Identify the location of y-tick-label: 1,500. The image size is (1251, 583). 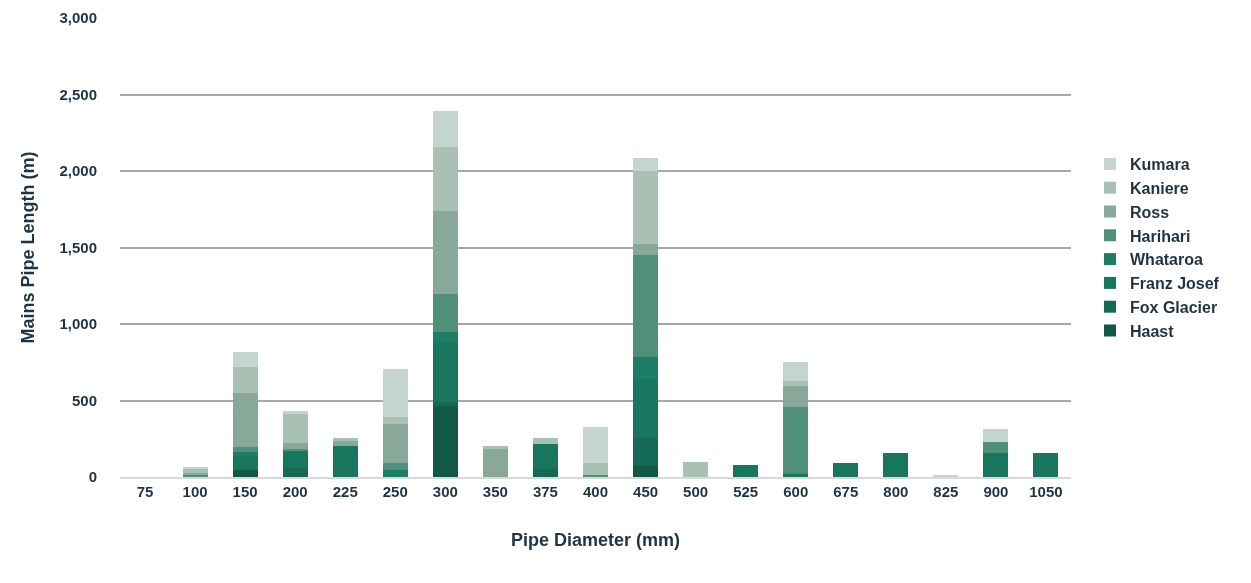
(78, 247).